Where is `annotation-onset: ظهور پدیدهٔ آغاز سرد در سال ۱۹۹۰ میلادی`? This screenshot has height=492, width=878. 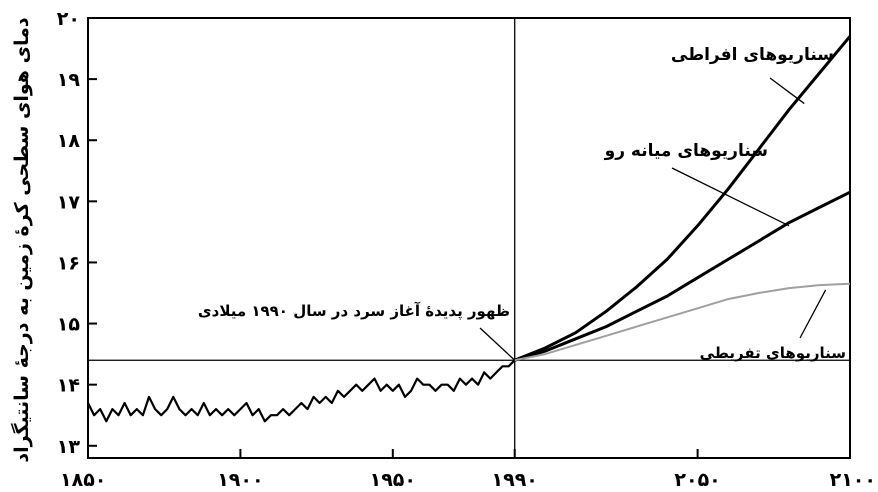
annotation-onset: ظهور پدیدهٔ آغاز سرد در سال ۱۹۹۰ میلادی is located at coordinates (354, 311).